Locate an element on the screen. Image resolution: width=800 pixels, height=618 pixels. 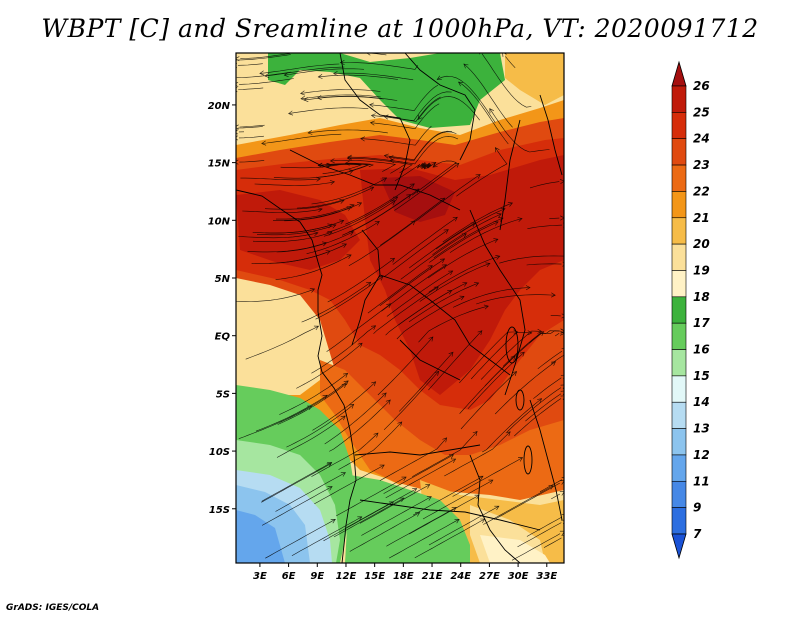
longitude-axis: 3E 6E 9E 12E 15E 18E 21E 24E 27E 30E 33E is located at coordinates (405, 572).